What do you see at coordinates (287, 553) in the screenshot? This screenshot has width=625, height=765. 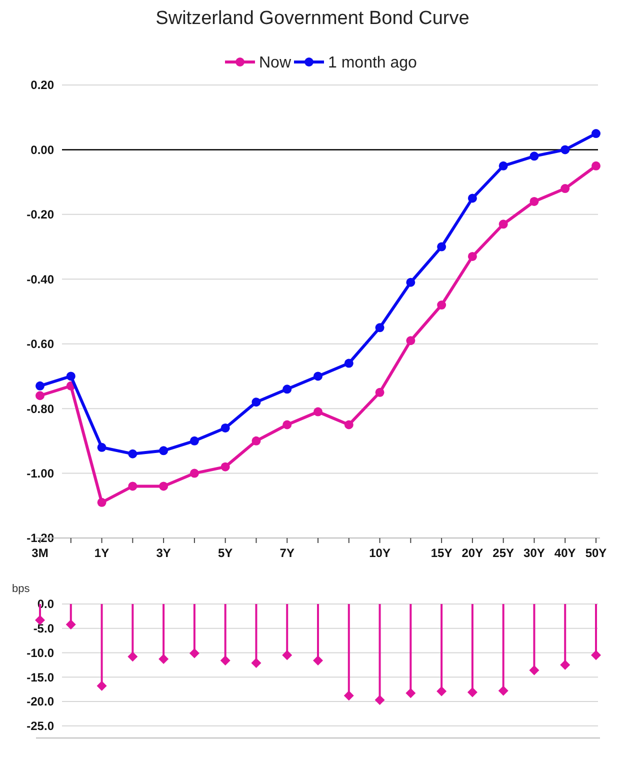 I see `x-tick-label: 7Y` at bounding box center [287, 553].